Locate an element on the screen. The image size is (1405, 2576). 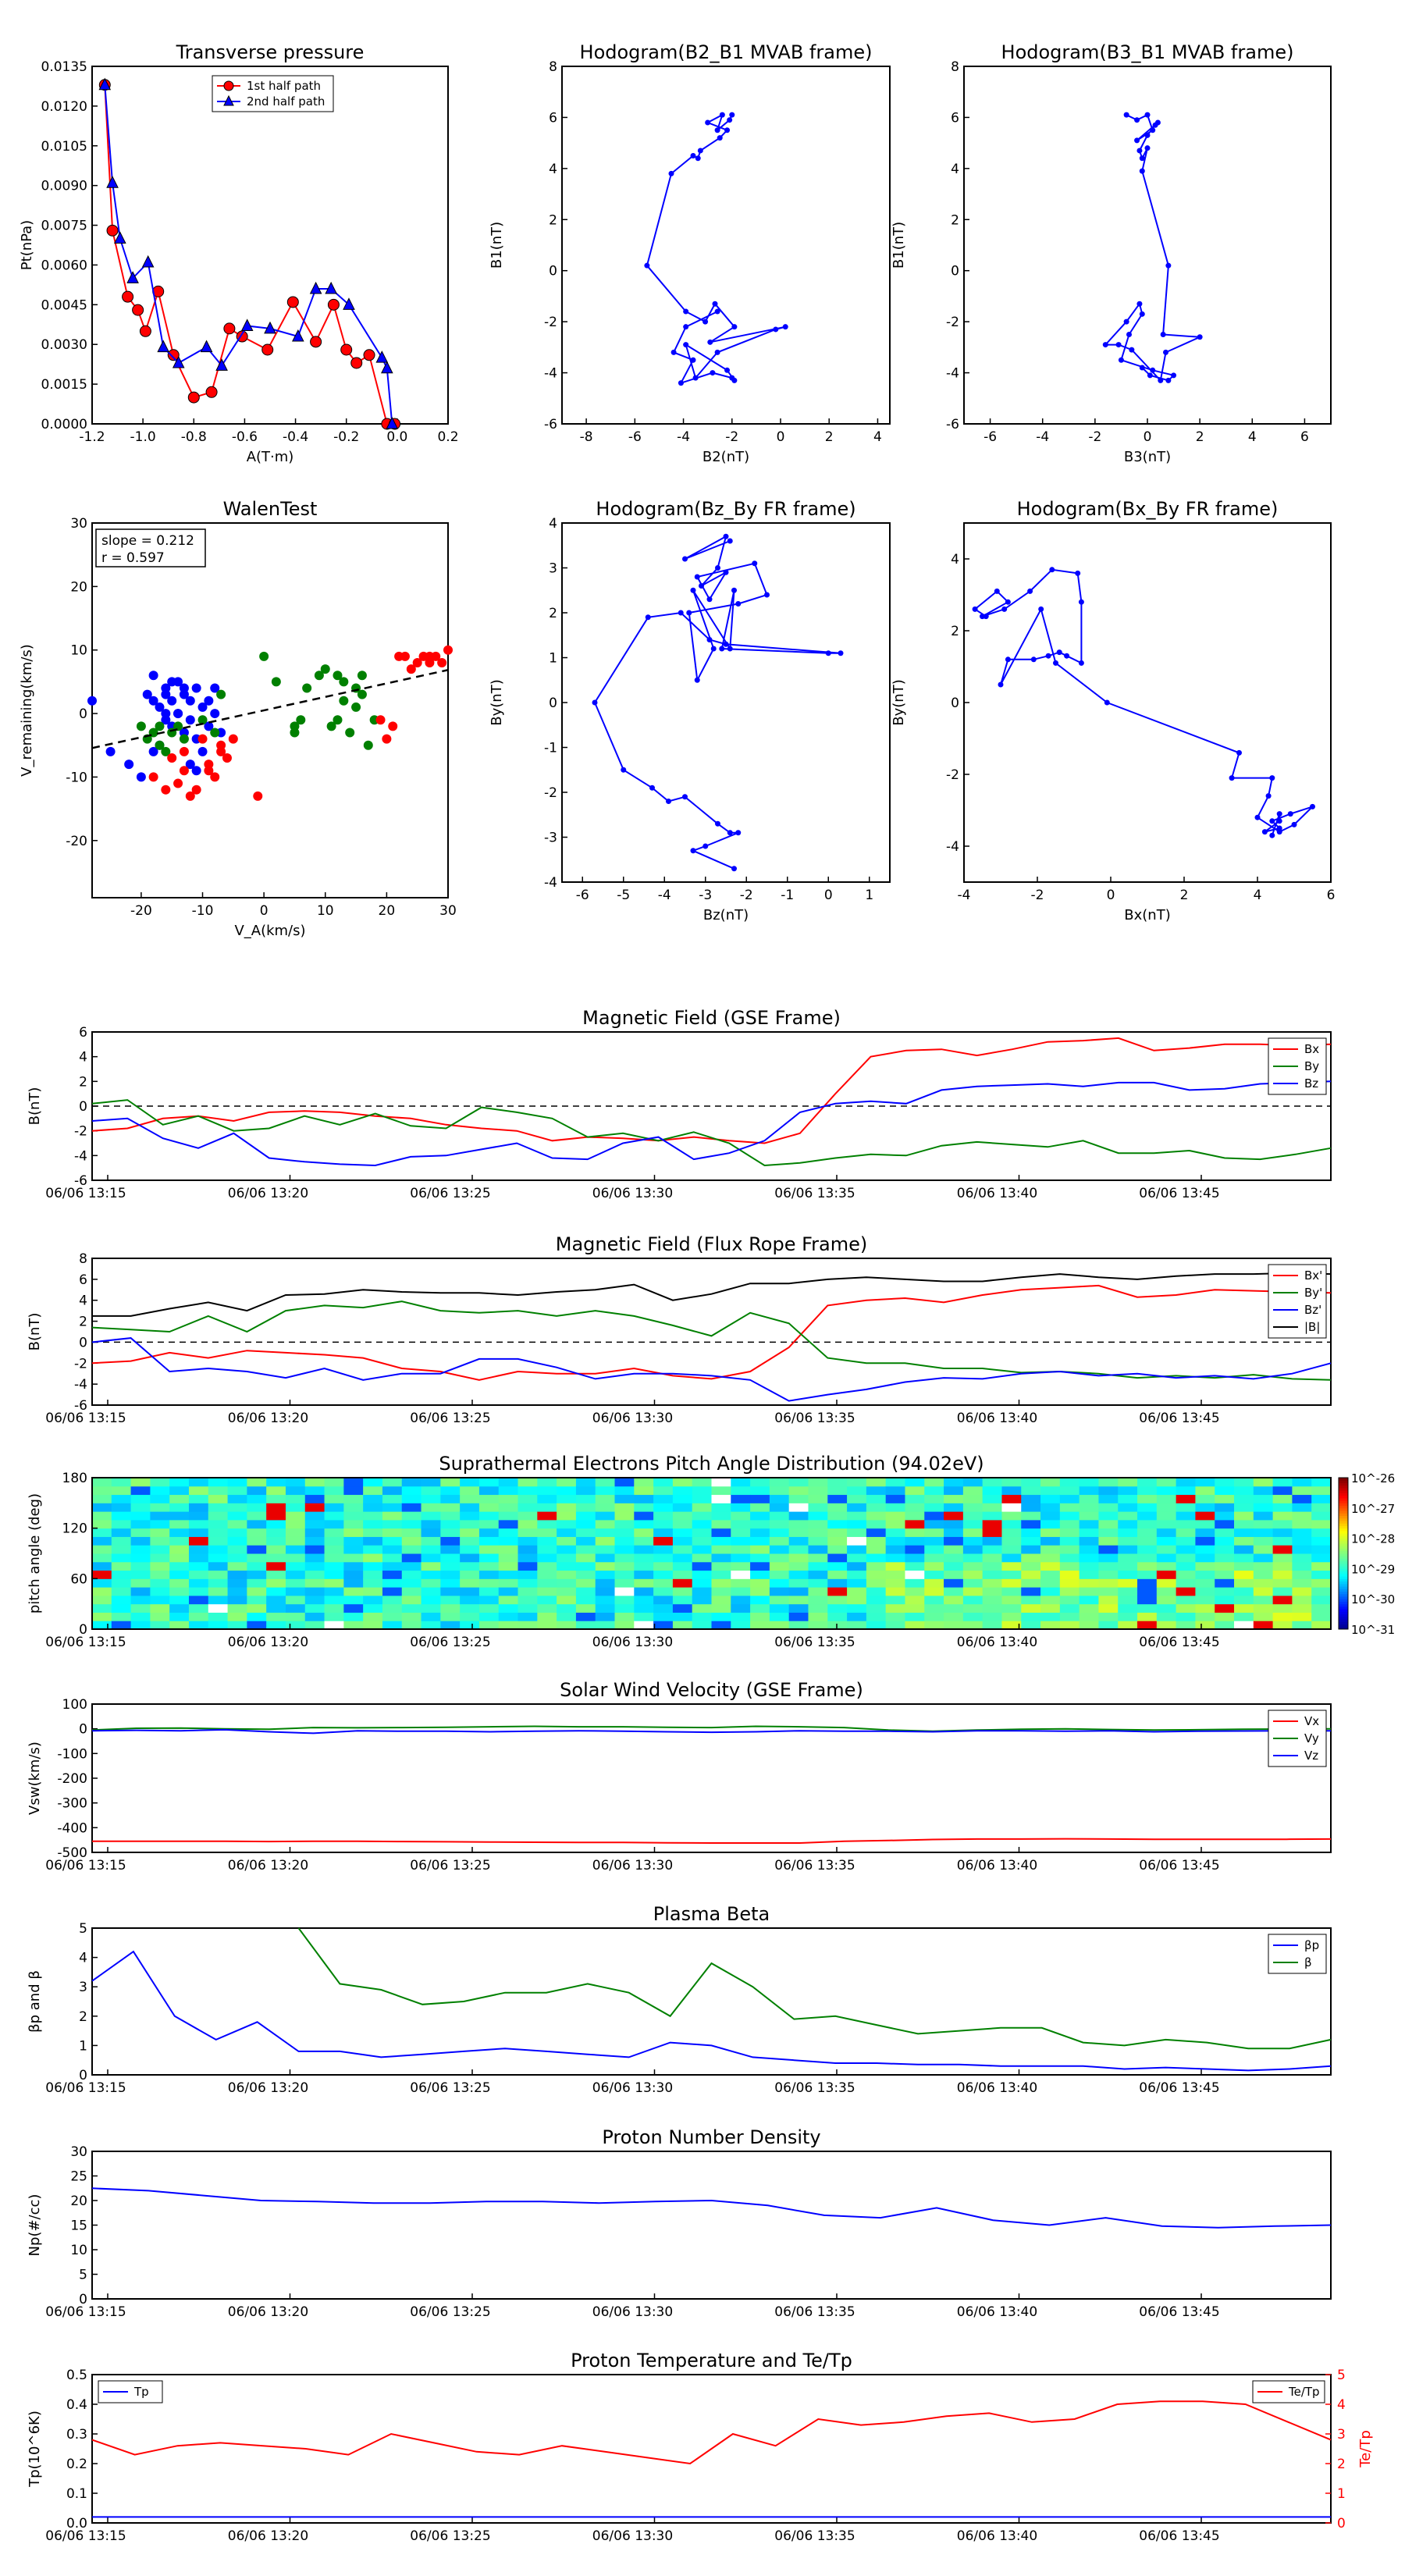
h31-trace is located at coordinates (1152, 247).